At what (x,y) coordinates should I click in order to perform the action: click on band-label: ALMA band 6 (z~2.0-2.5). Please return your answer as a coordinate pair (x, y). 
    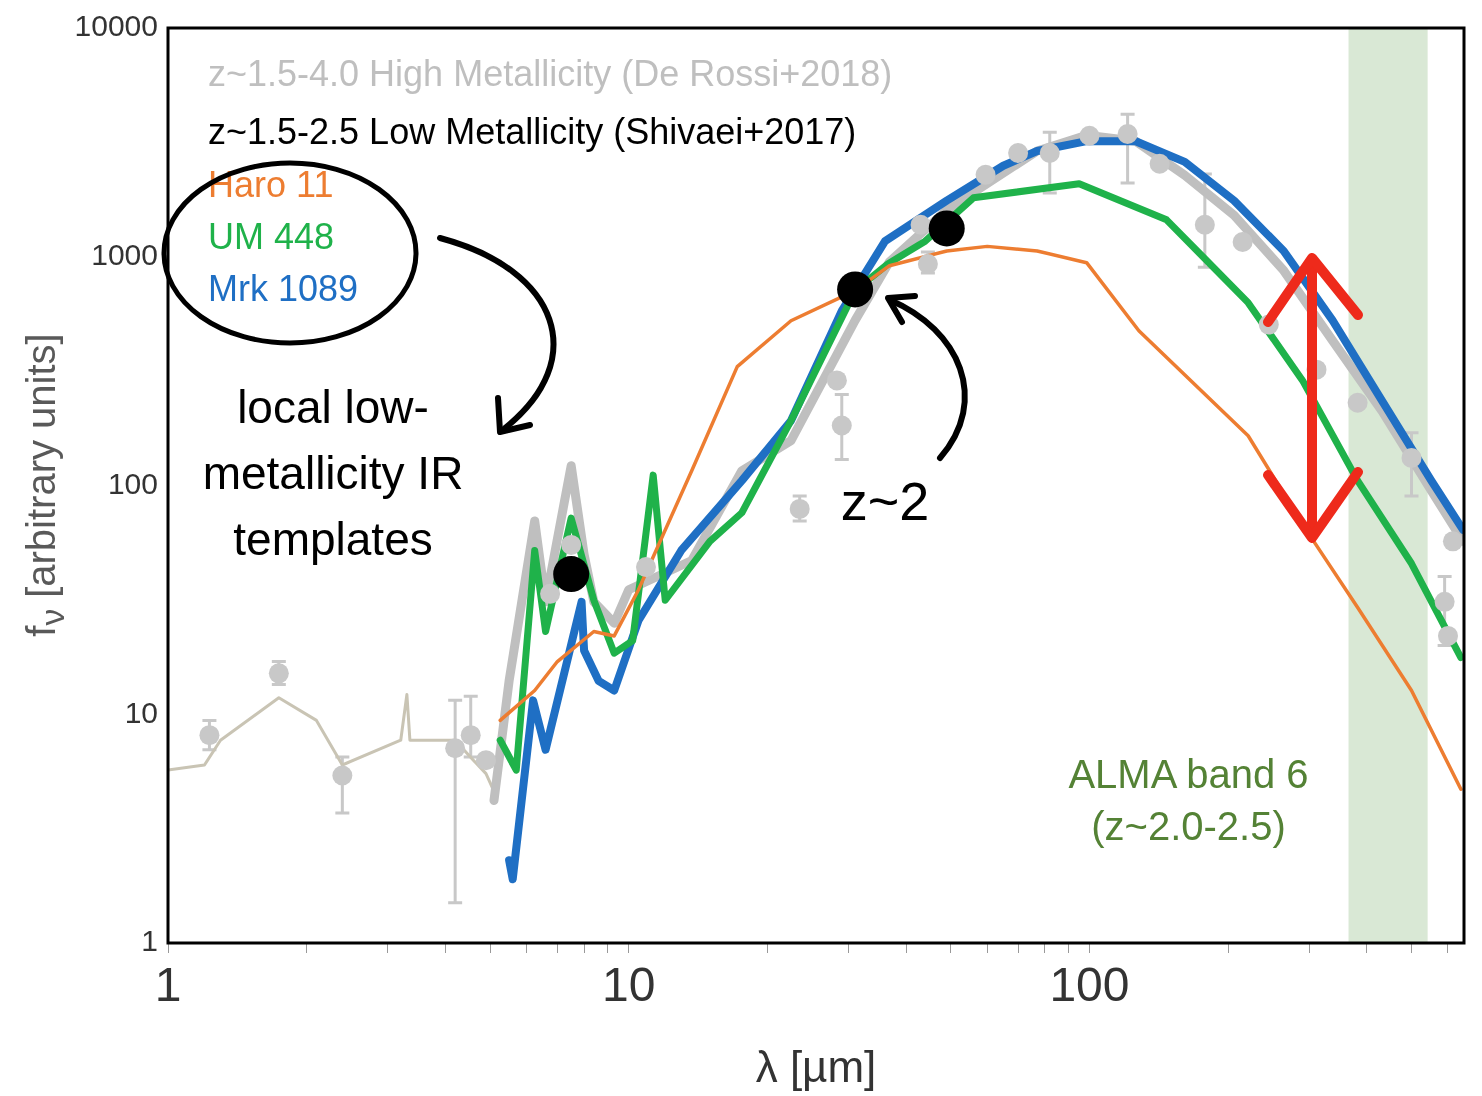
    Looking at the image, I should click on (1188, 800).